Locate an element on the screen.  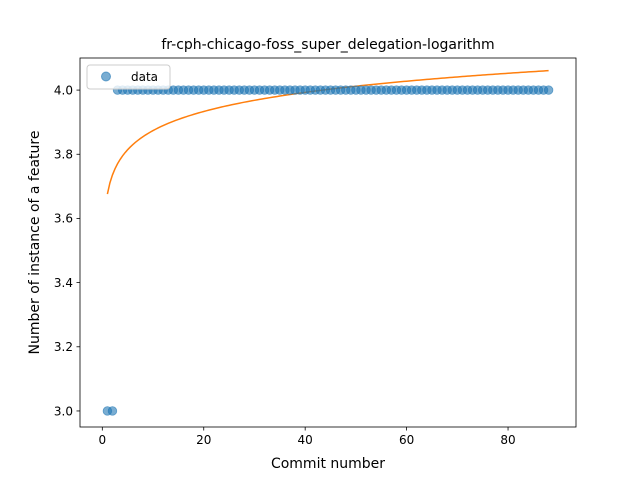
y-tick-label: 3.0 is located at coordinates (63, 411).